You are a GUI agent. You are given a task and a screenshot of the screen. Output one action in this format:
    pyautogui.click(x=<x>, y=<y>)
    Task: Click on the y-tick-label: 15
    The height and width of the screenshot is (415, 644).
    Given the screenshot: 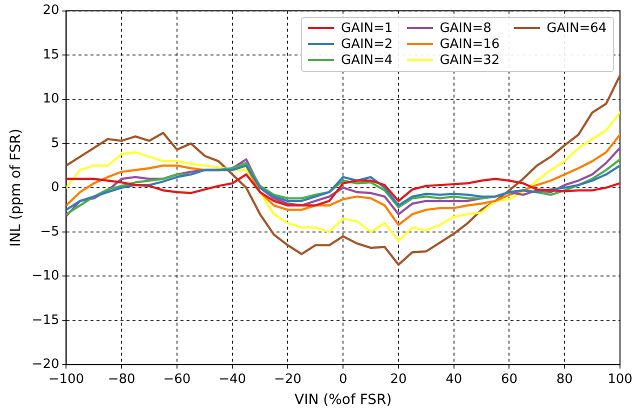 What is the action you would take?
    pyautogui.click(x=51, y=54)
    